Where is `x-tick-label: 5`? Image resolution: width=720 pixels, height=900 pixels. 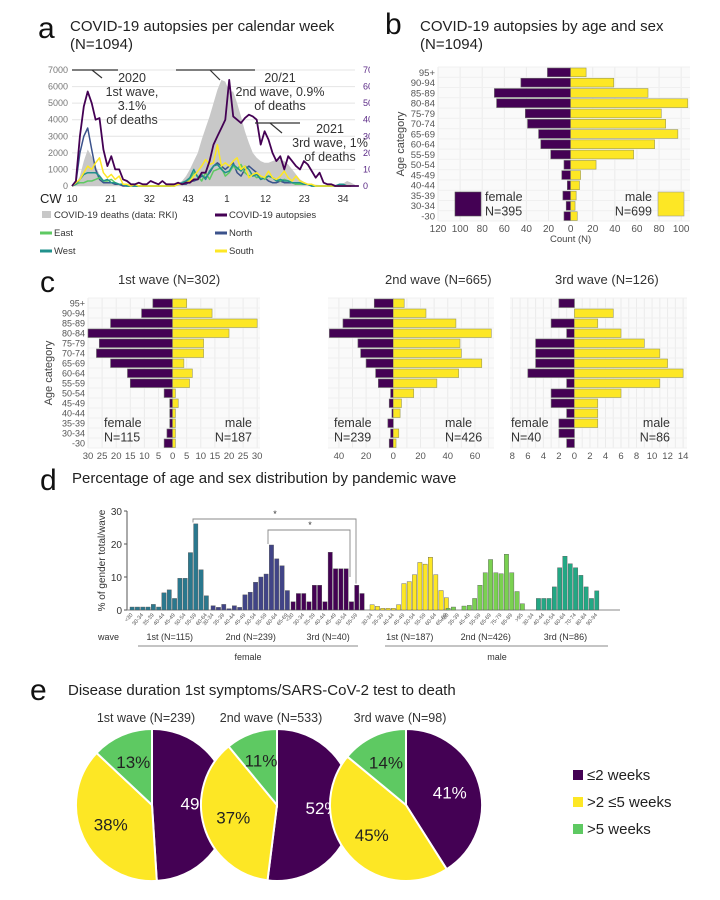 x-tick-label: 5 is located at coordinates (158, 455).